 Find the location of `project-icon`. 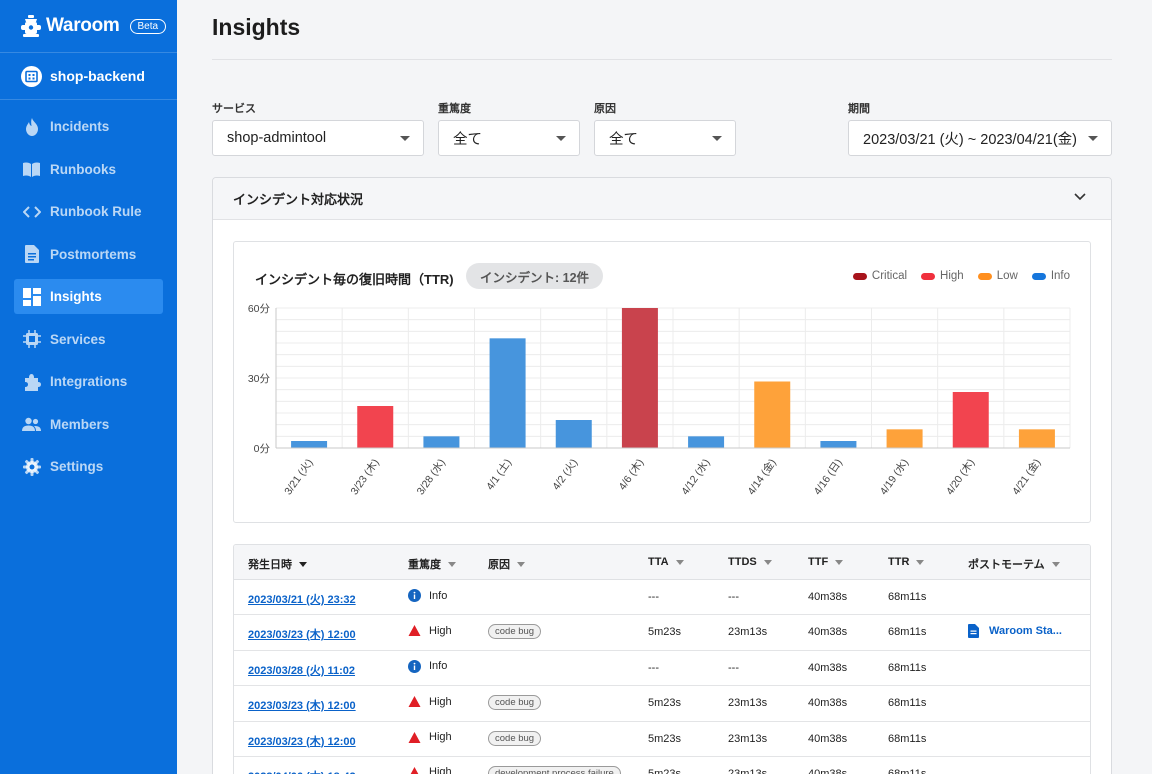

project-icon is located at coordinates (31, 76).